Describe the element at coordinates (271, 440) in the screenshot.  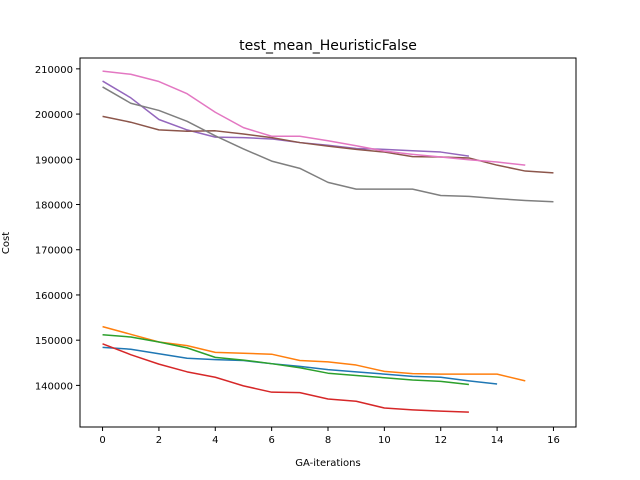
I see `x-tick-label: 6` at that location.